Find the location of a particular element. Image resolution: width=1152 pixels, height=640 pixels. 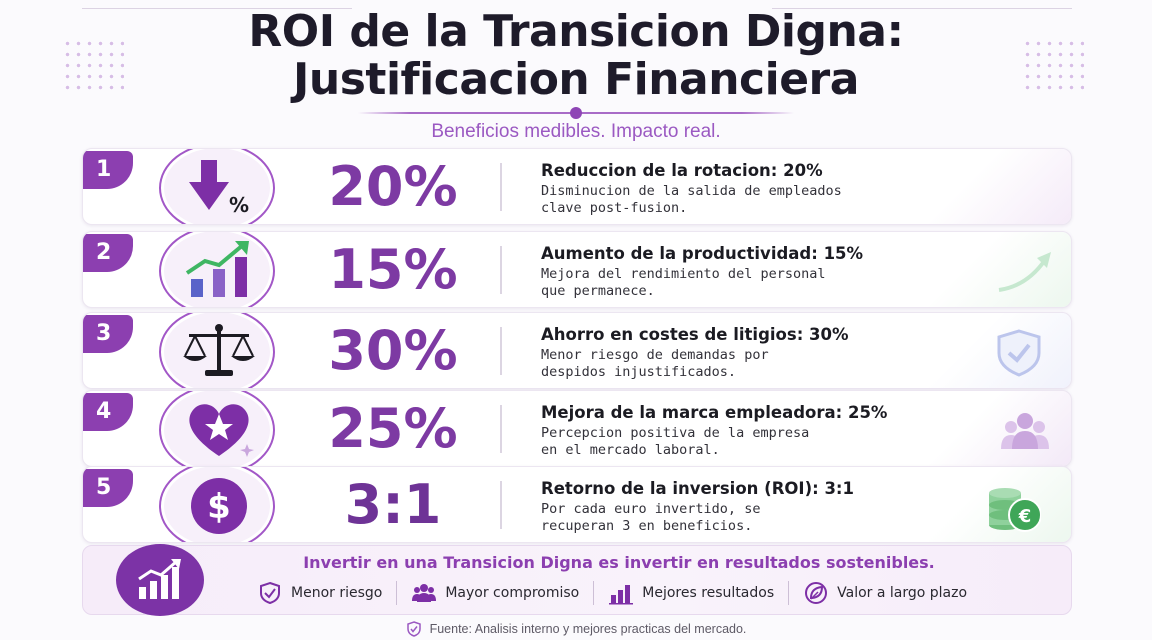

decorative-dots-left is located at coordinates (93, 64).